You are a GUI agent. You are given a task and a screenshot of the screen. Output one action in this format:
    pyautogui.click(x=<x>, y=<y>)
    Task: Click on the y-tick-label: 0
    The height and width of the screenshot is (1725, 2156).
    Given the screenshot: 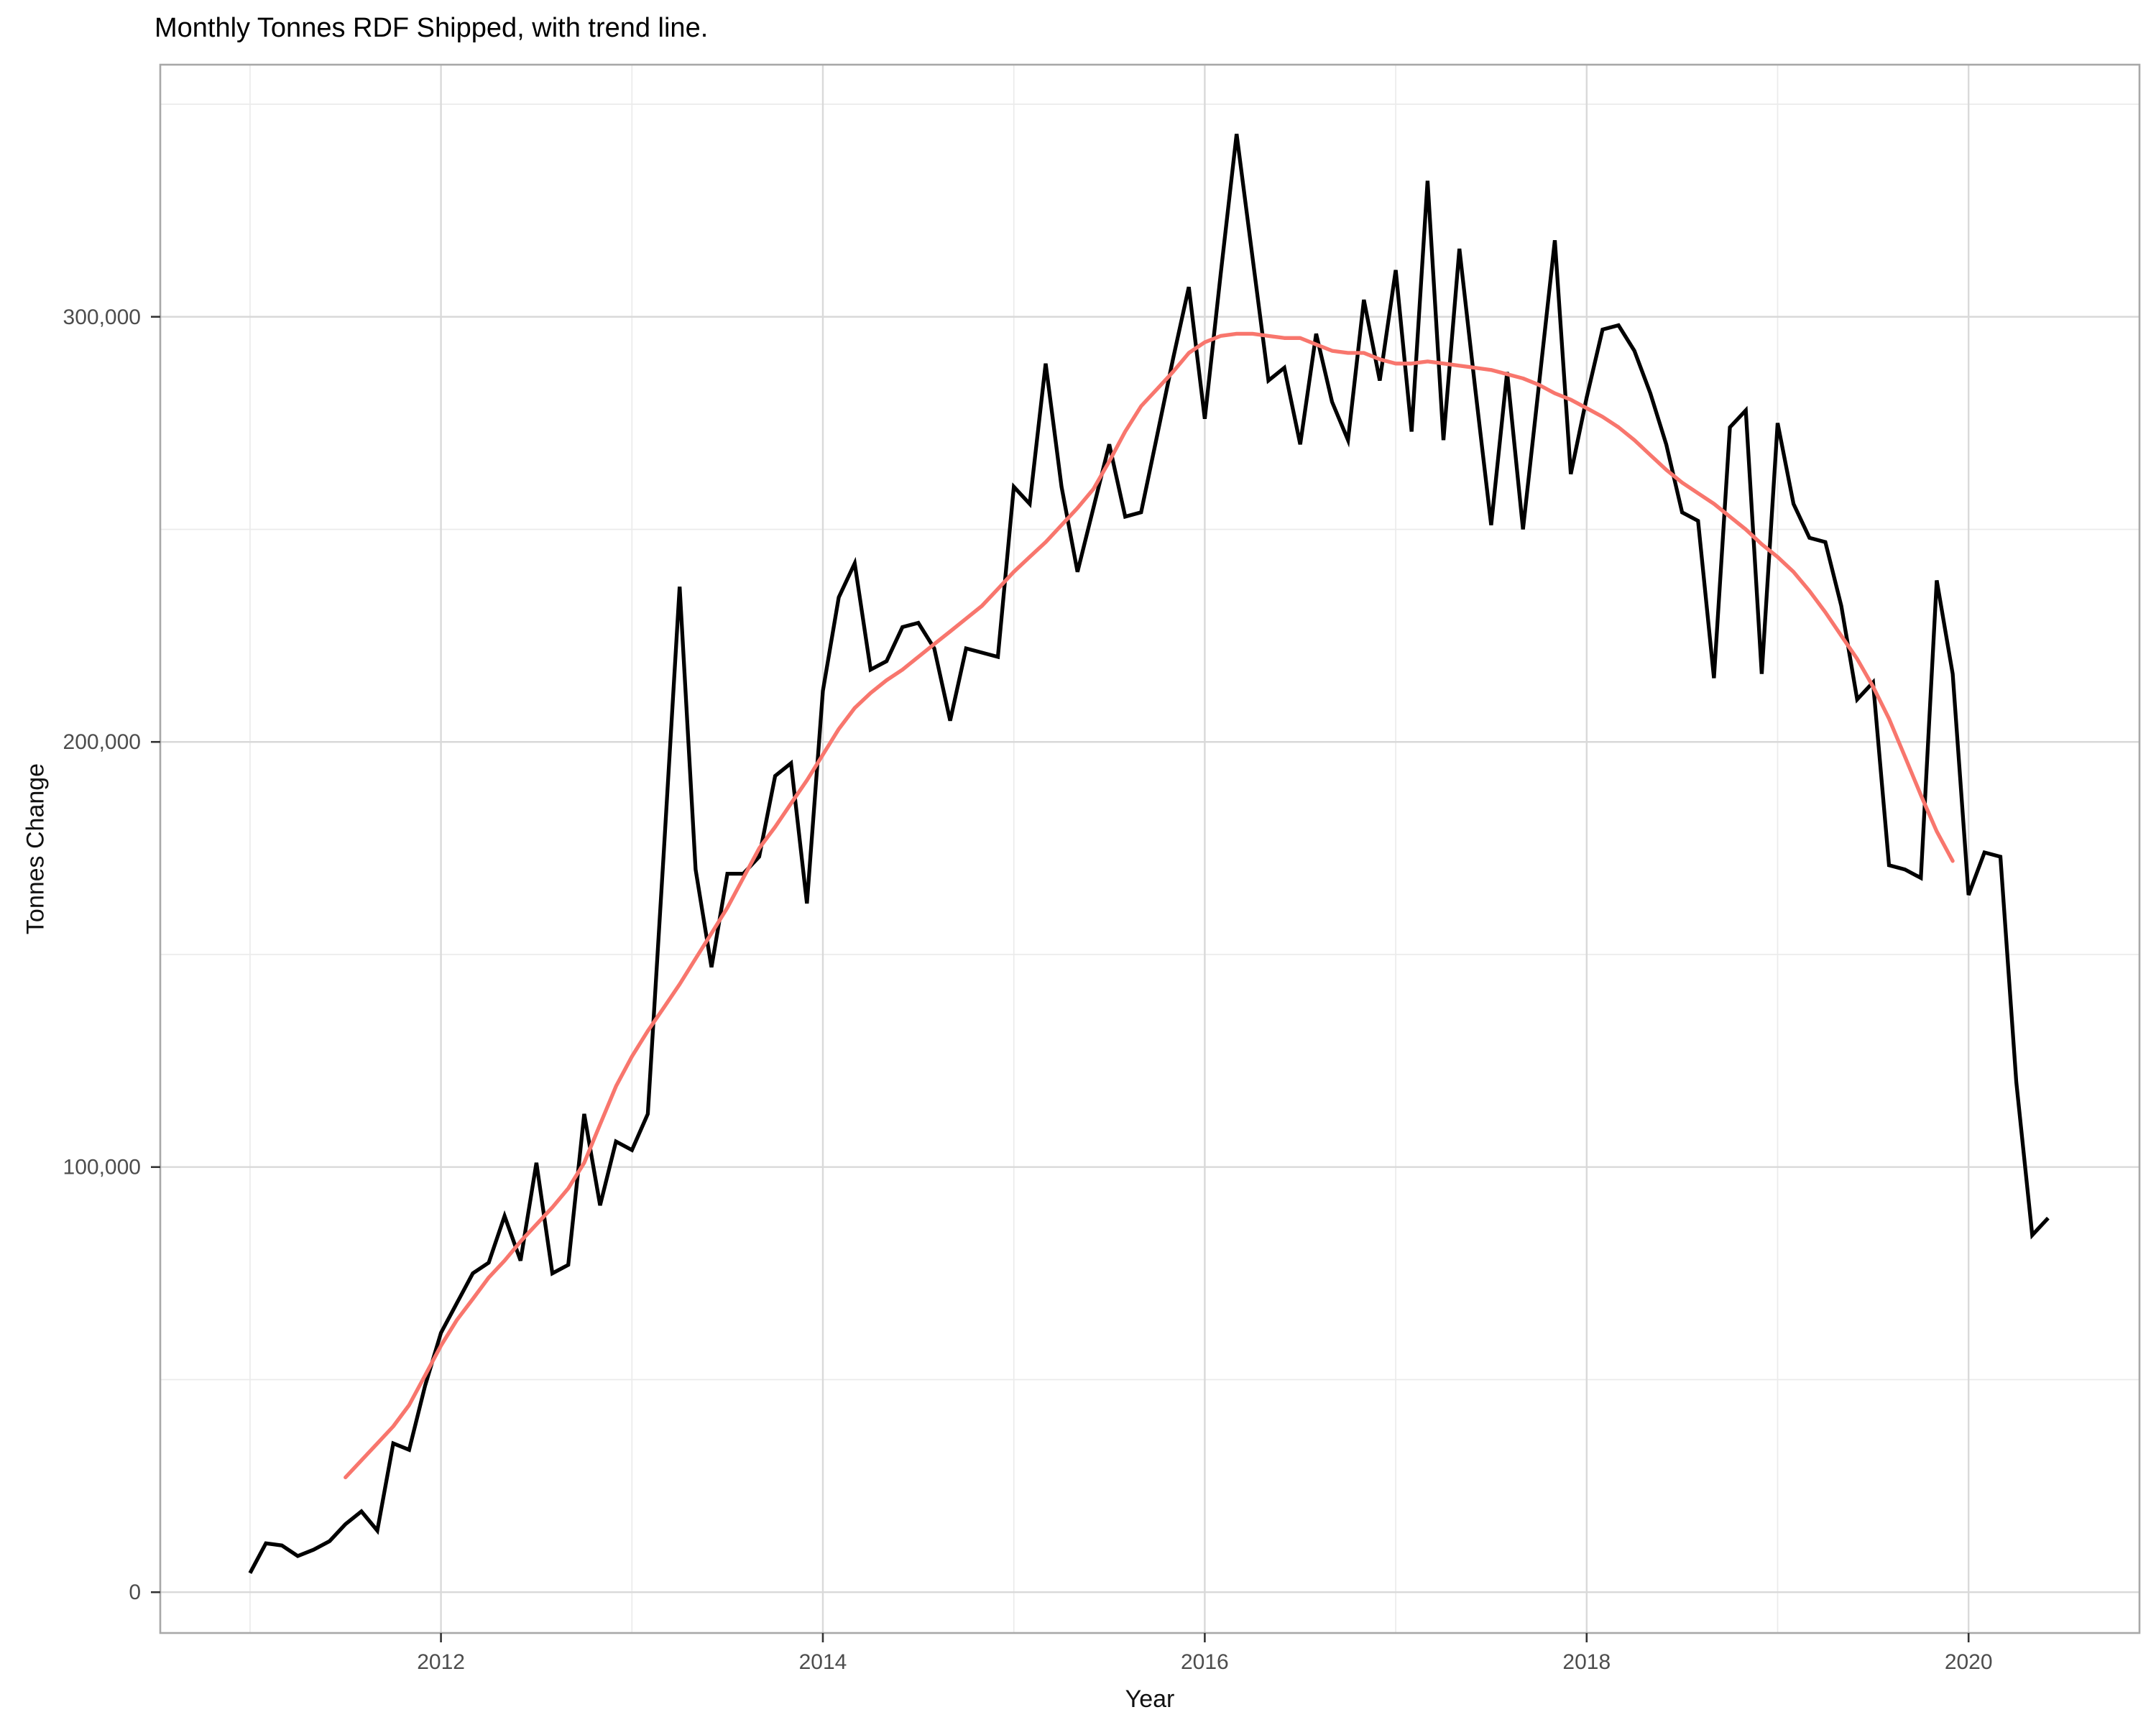 What is the action you would take?
    pyautogui.click(x=135, y=1592)
    